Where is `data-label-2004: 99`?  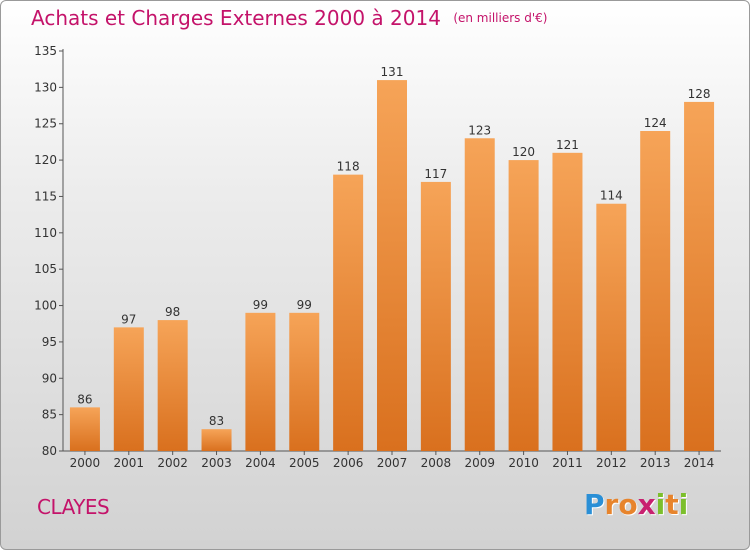 data-label-2004: 99 is located at coordinates (260, 305).